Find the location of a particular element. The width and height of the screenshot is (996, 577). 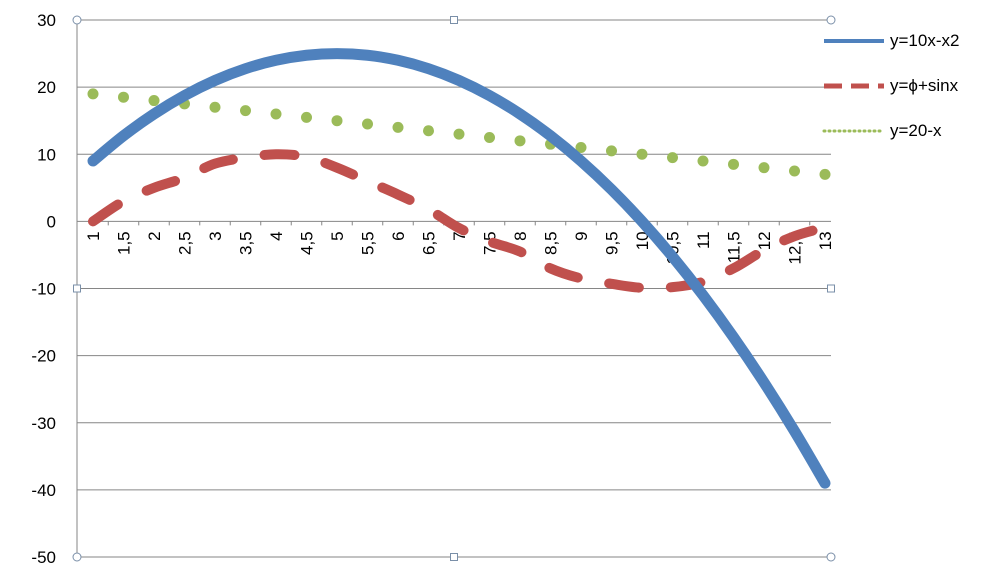

x-tick-label: 10 is located at coordinates (642, 240).